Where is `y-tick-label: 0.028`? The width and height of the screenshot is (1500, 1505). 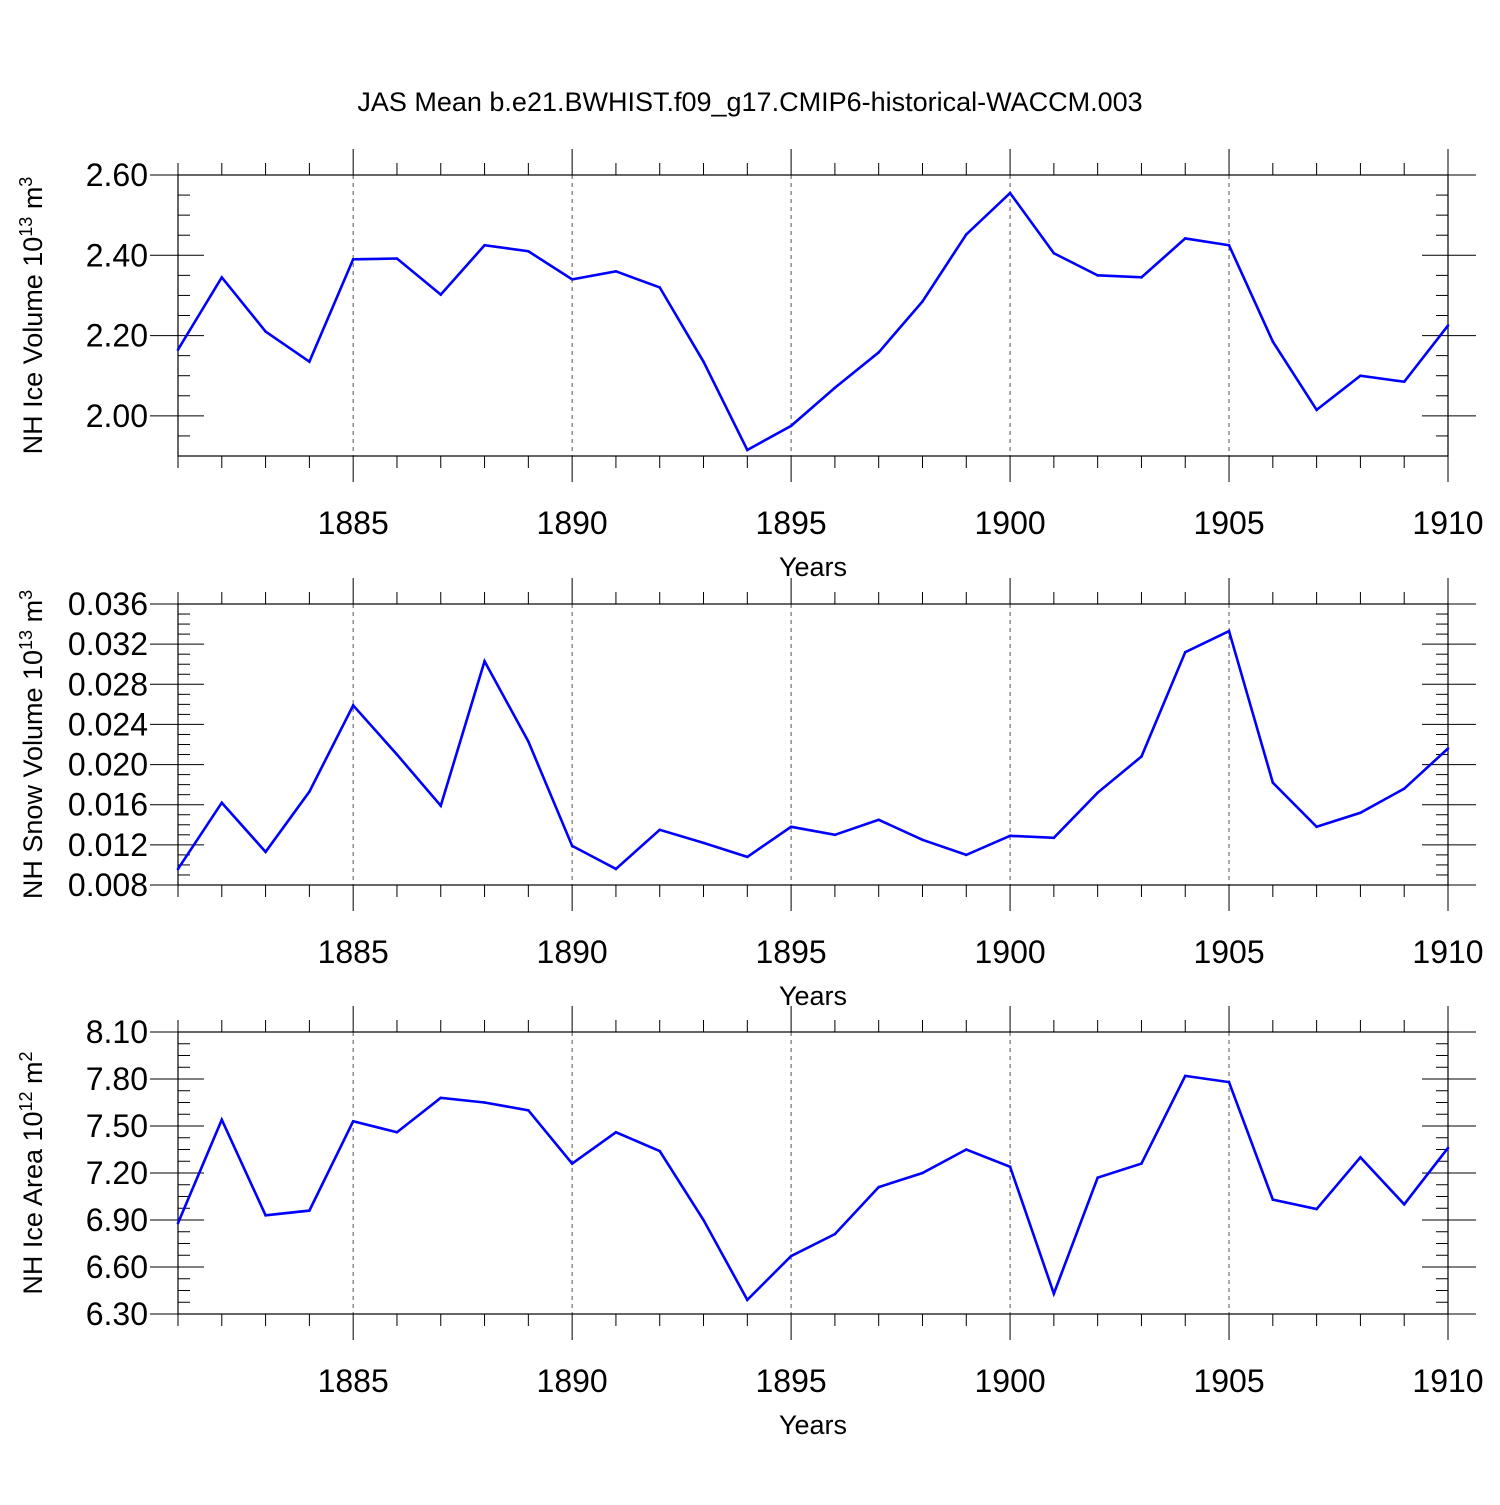 y-tick-label: 0.028 is located at coordinates (108, 684).